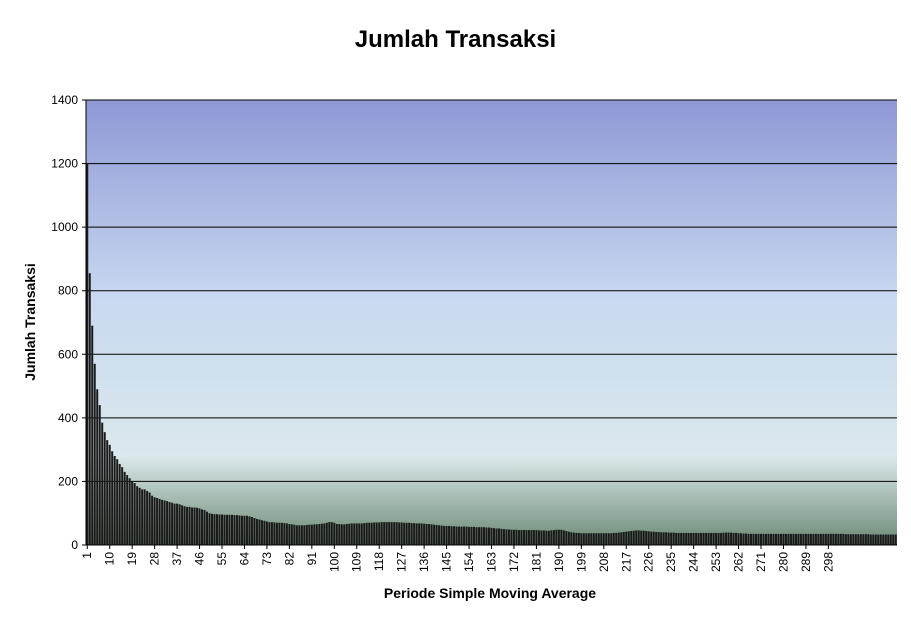 This screenshot has width=911, height=623. What do you see at coordinates (244, 559) in the screenshot?
I see `x-tick-label: 64` at bounding box center [244, 559].